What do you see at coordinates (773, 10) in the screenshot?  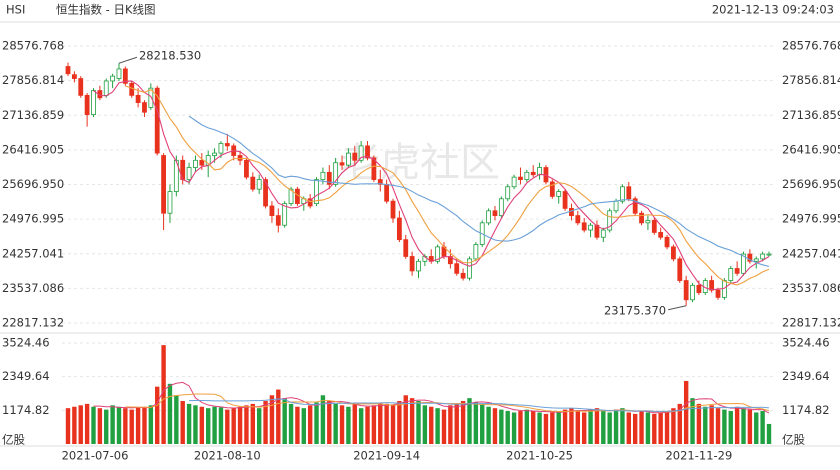 I see `timestamp: 2021-12-13 09:24:03` at bounding box center [773, 10].